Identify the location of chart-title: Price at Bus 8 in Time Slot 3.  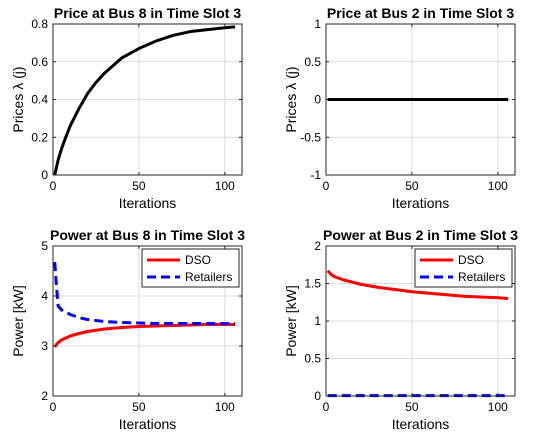
(147, 13).